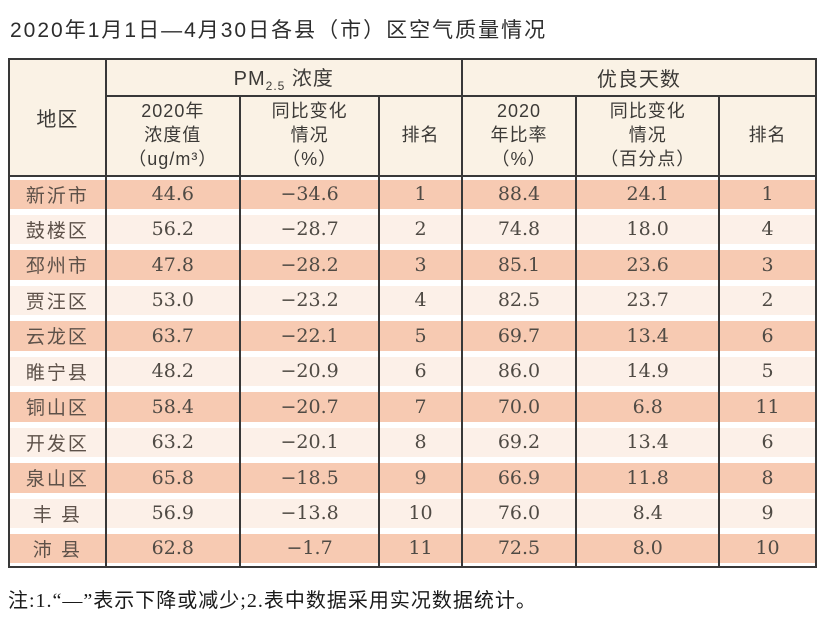  I want to click on table-row: 邳州市 47.8 −28.2 3 85.1 23.6 3, so click(412, 265).